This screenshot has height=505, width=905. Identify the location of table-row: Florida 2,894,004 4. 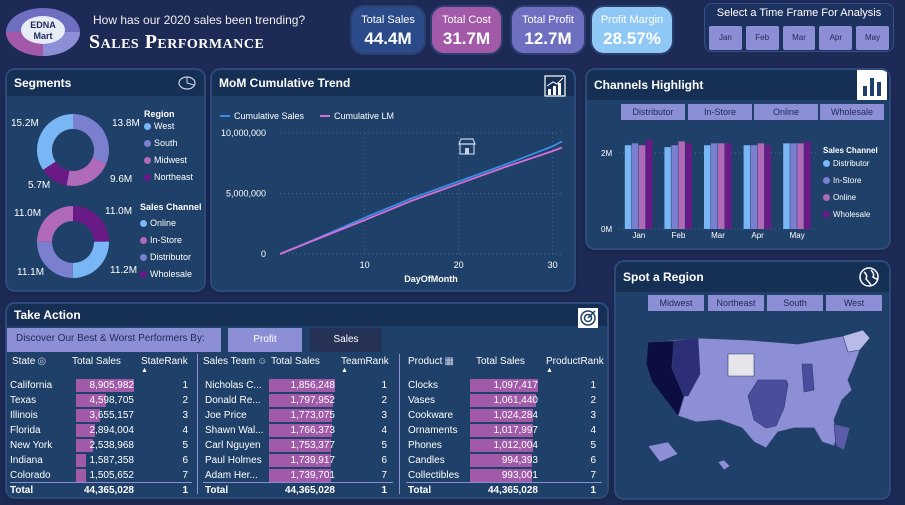
(101, 430).